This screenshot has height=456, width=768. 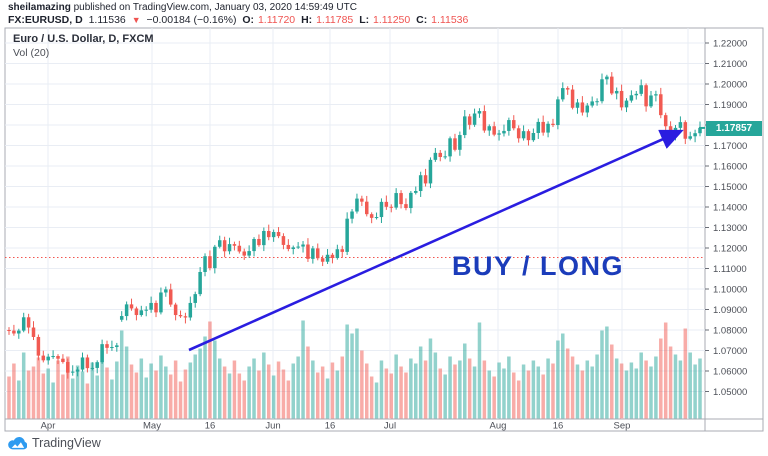 What do you see at coordinates (355, 425) in the screenshot?
I see `time-axis` at bounding box center [355, 425].